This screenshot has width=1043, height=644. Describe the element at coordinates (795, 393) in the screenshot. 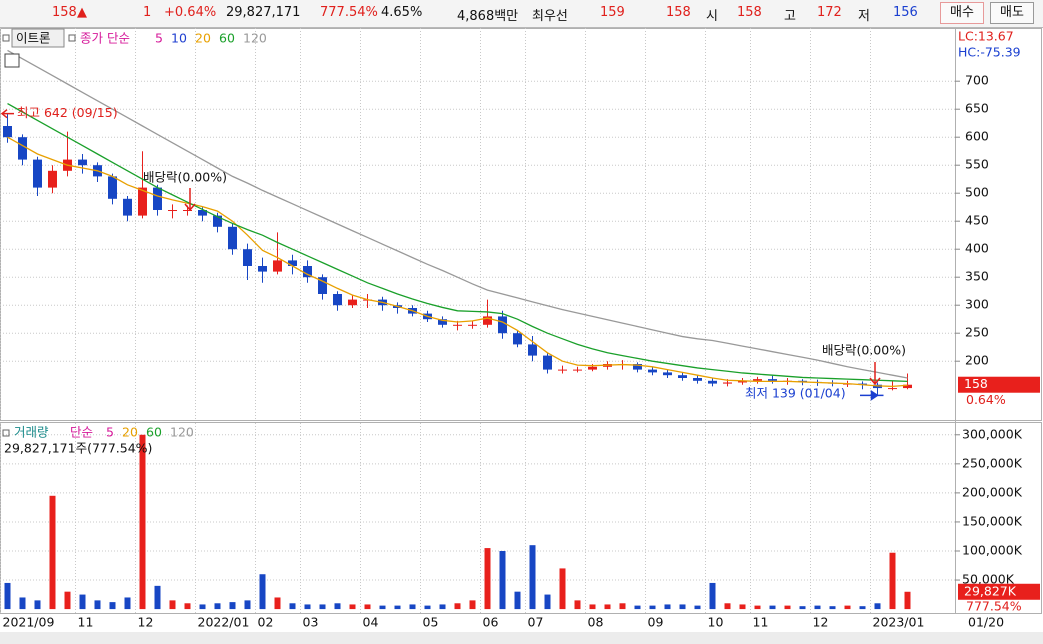

I see `annotation: 최저 139 (01/04)` at that location.